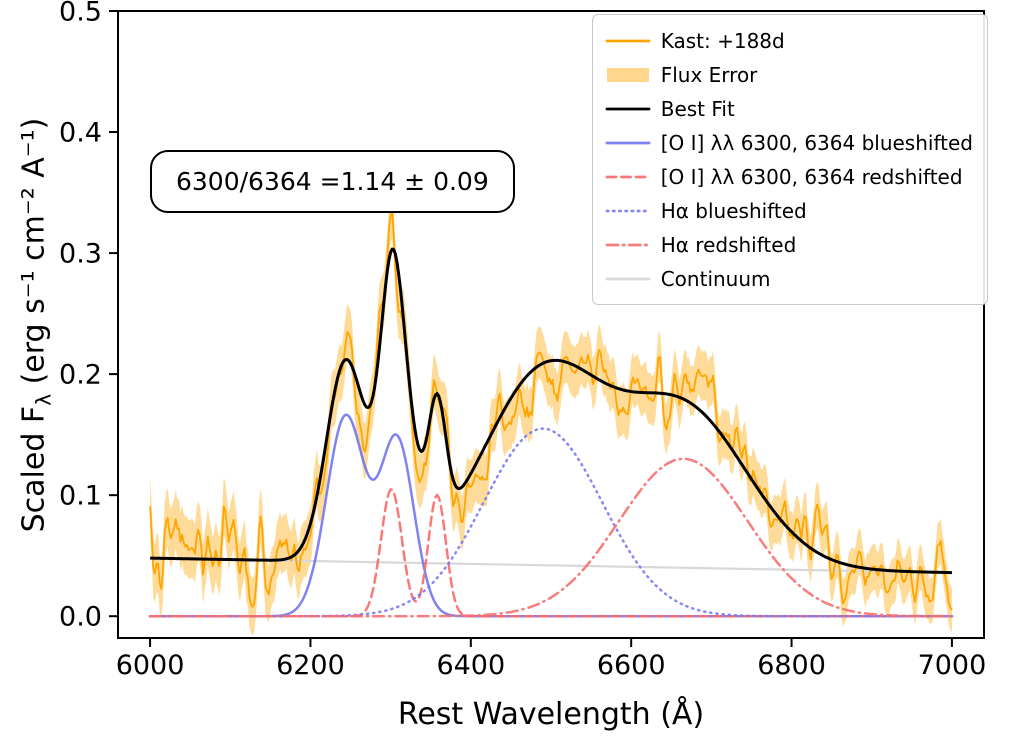  Describe the element at coordinates (628, 176) in the screenshot. I see `legend-swatch-dashed` at that location.